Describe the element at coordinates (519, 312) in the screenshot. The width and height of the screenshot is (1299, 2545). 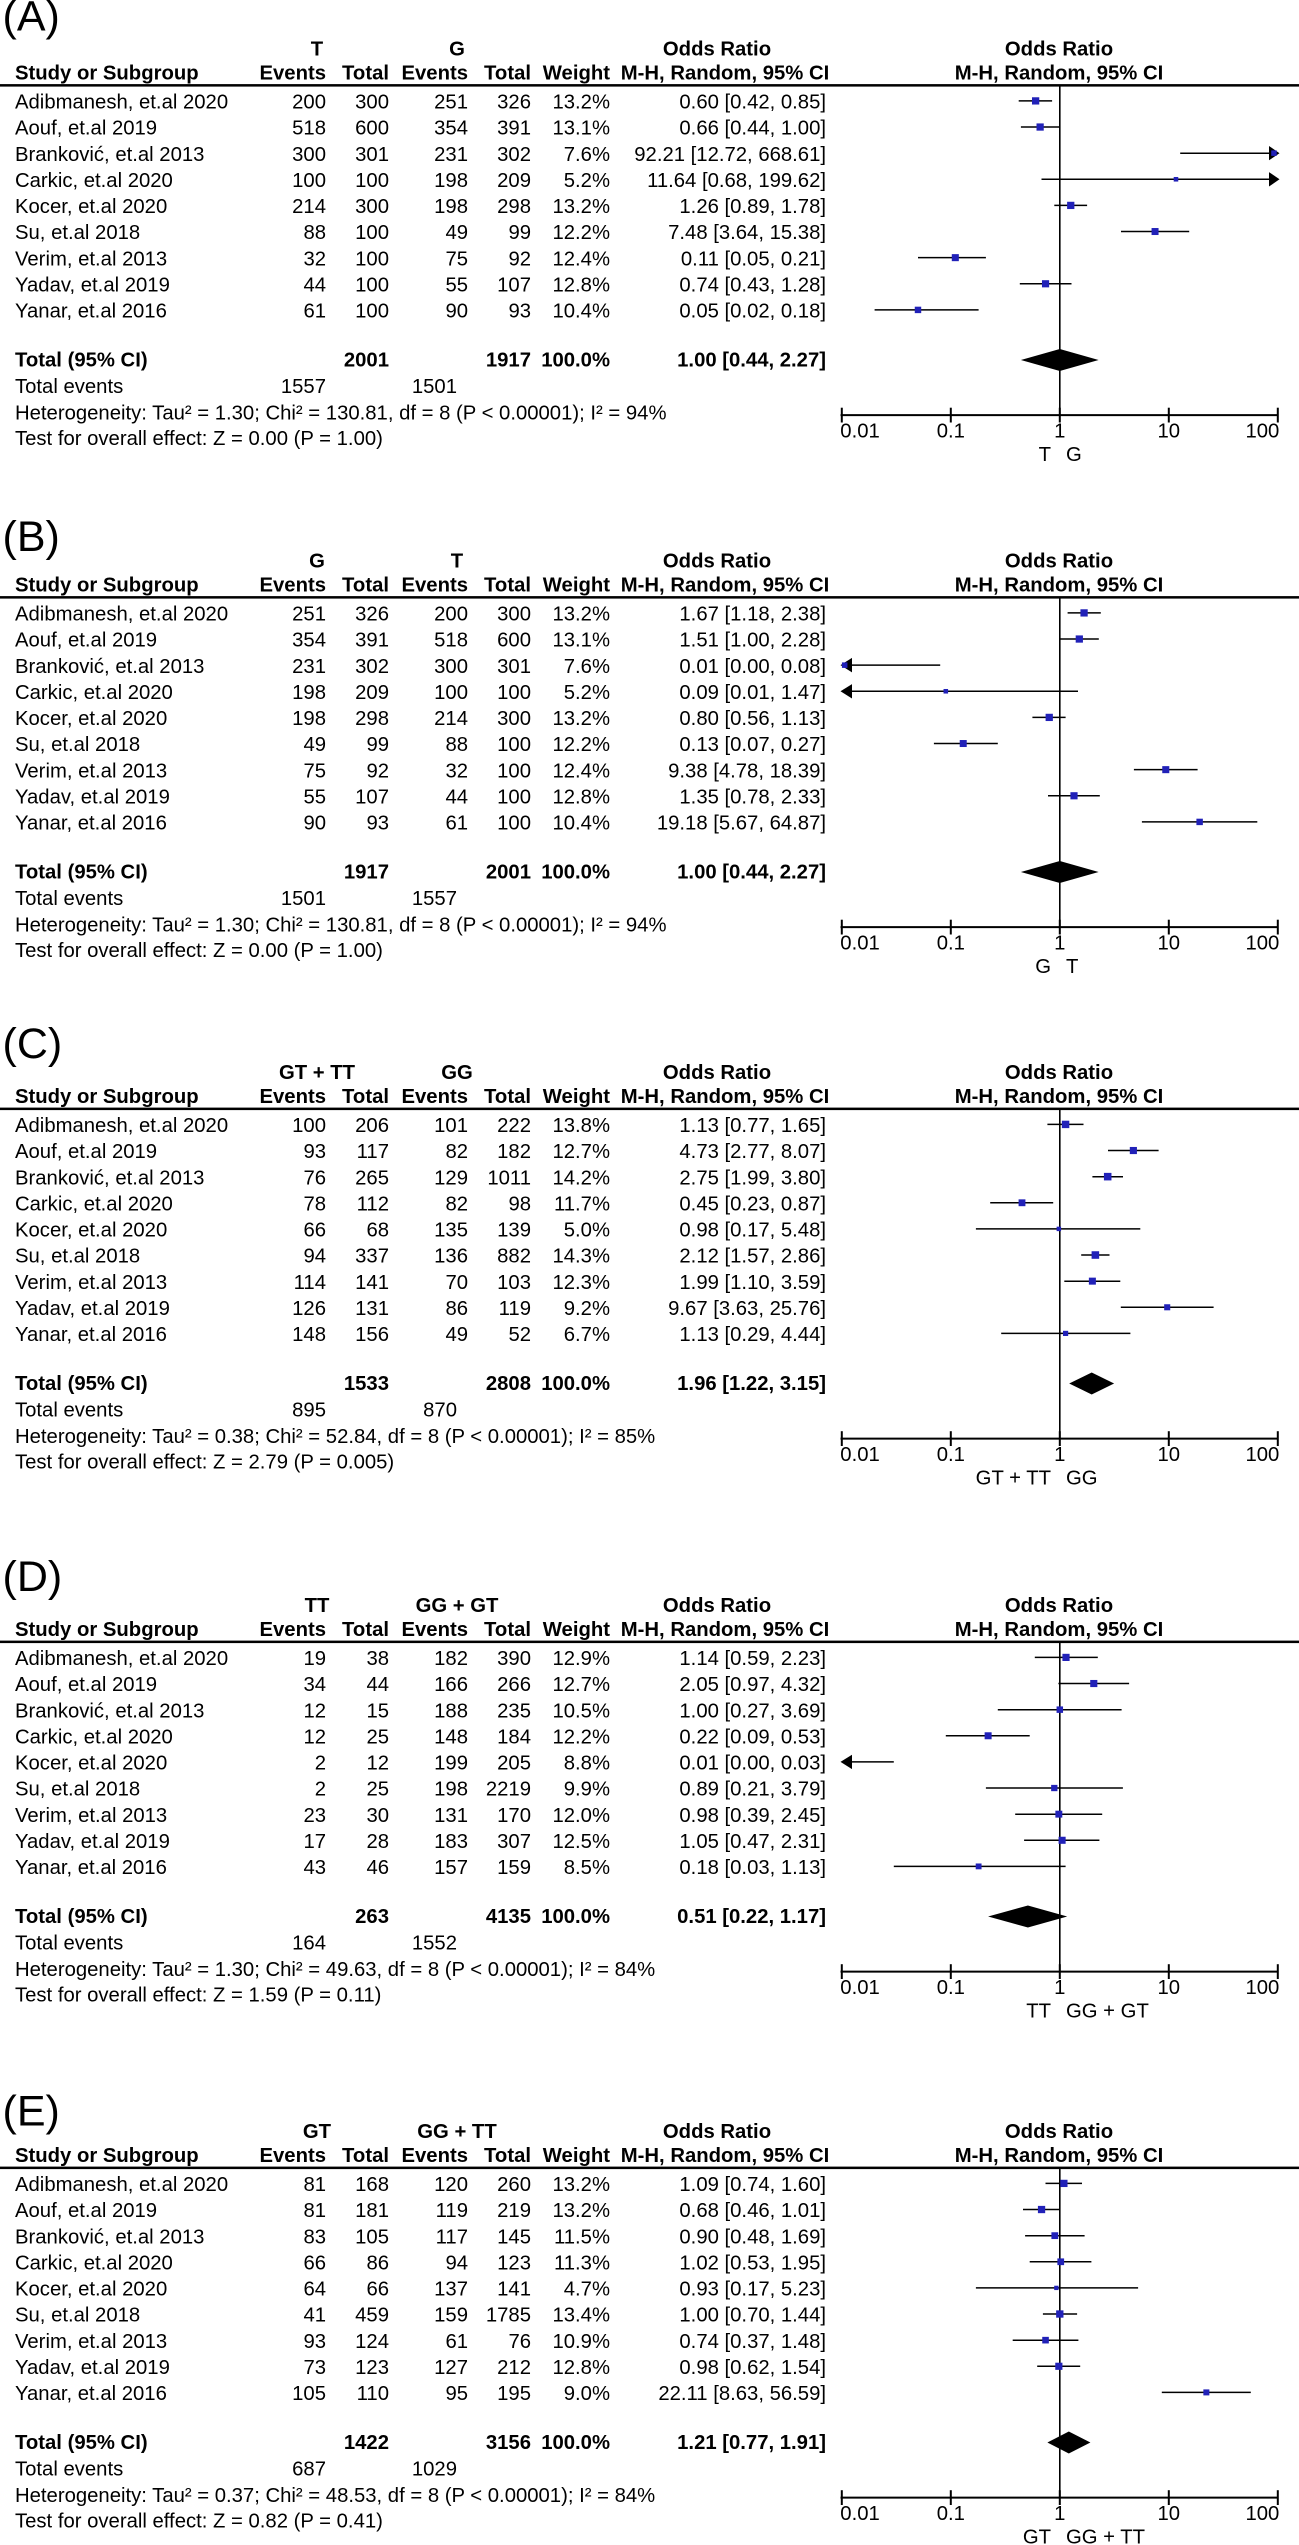
I see `svg-text: 93` at that location.